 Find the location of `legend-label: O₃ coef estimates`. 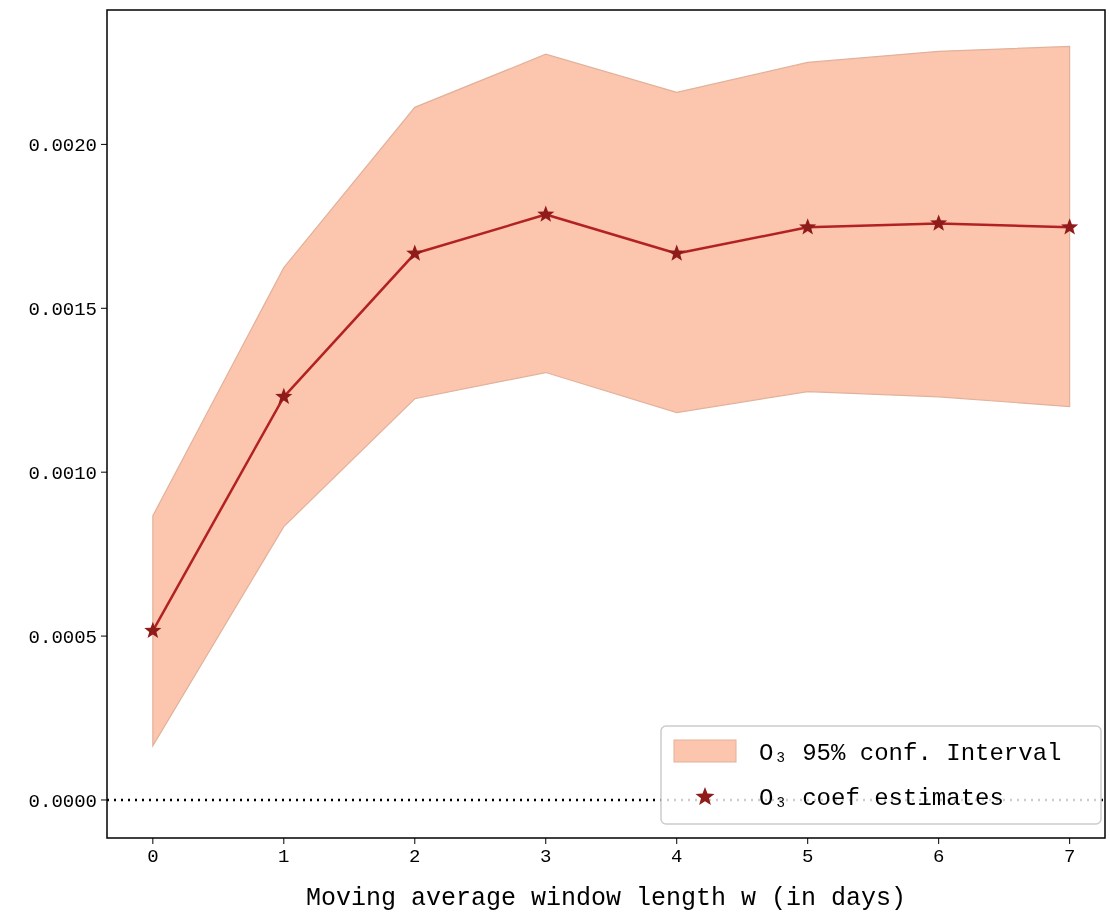

legend-label: O₃ coef estimates is located at coordinates (881, 799).